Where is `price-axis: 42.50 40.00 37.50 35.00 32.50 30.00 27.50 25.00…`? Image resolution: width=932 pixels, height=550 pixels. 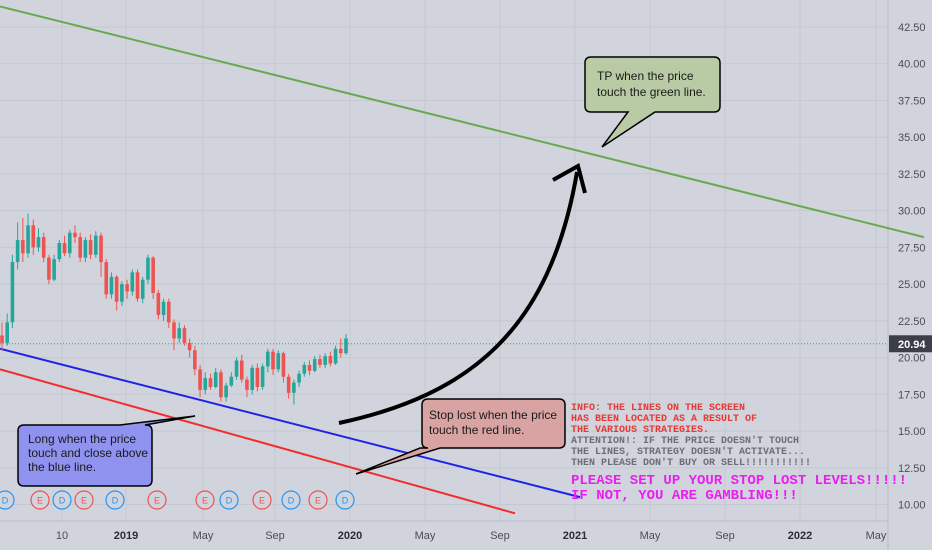
price-axis: 42.50 40.00 37.50 35.00 32.50 30.00 27.50 25.00… is located at coordinates (912, 267).